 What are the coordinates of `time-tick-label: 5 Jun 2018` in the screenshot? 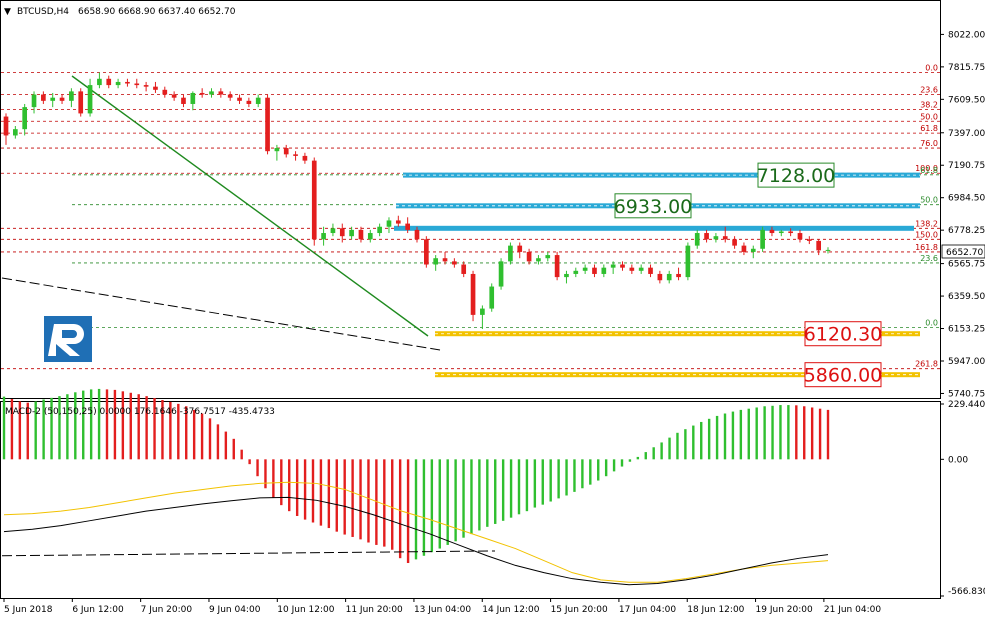 It's located at (28, 610).